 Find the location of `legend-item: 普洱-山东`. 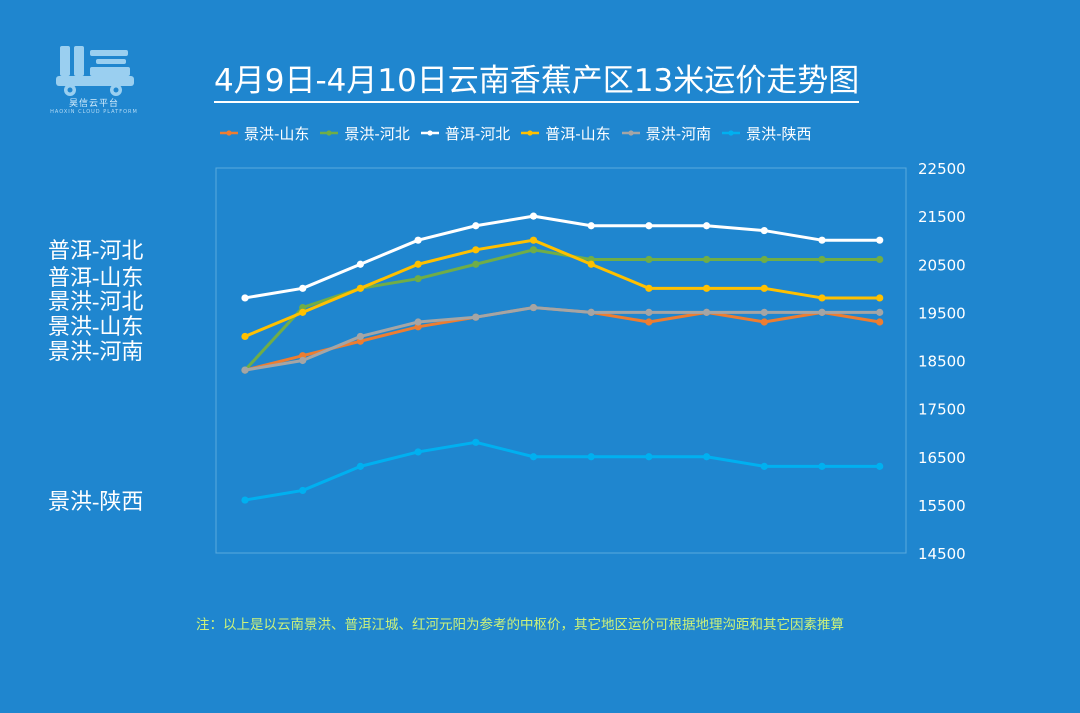

legend-item: 普洱-山东 is located at coordinates (565, 133).